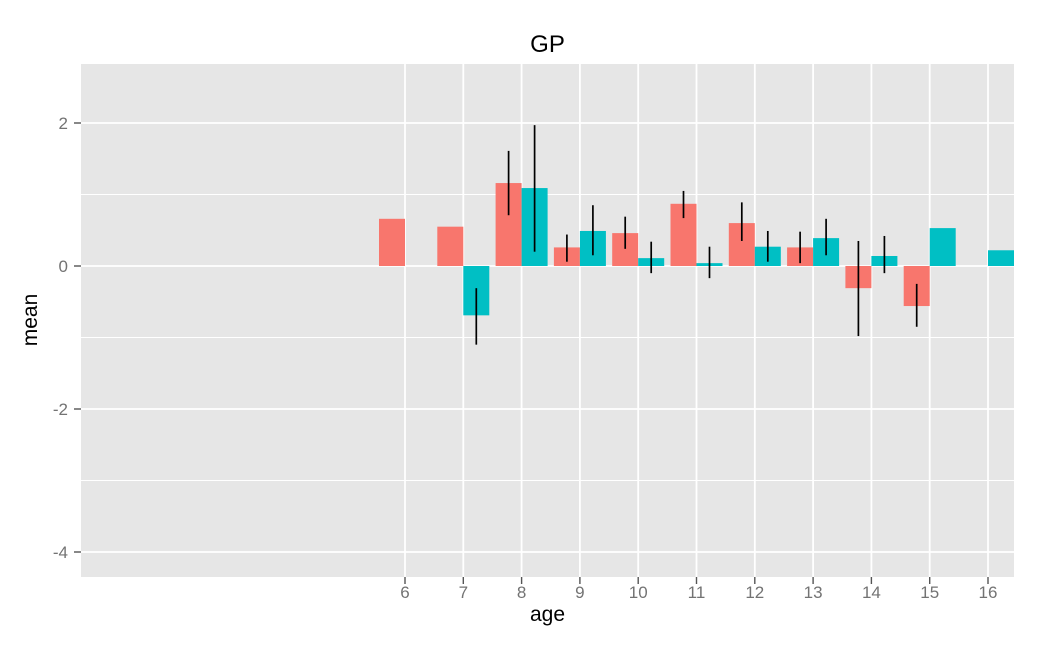 Image resolution: width=1043 pixels, height=652 pixels. Describe the element at coordinates (463, 592) in the screenshot. I see `x-tick-label: 7` at that location.